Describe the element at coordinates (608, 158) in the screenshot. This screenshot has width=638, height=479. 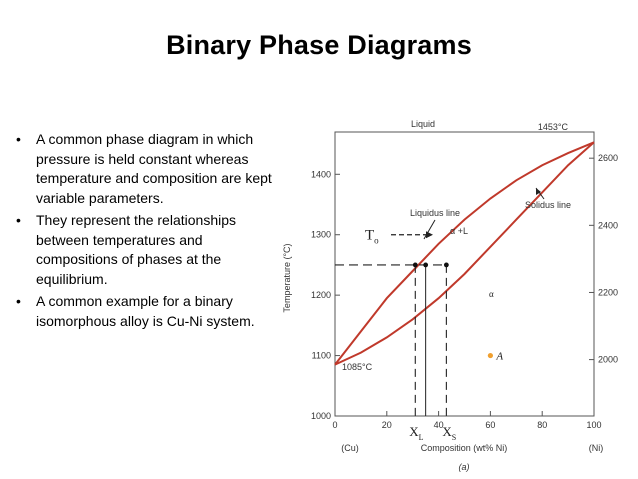
I see `y-right-tick-label: 2600` at that location.